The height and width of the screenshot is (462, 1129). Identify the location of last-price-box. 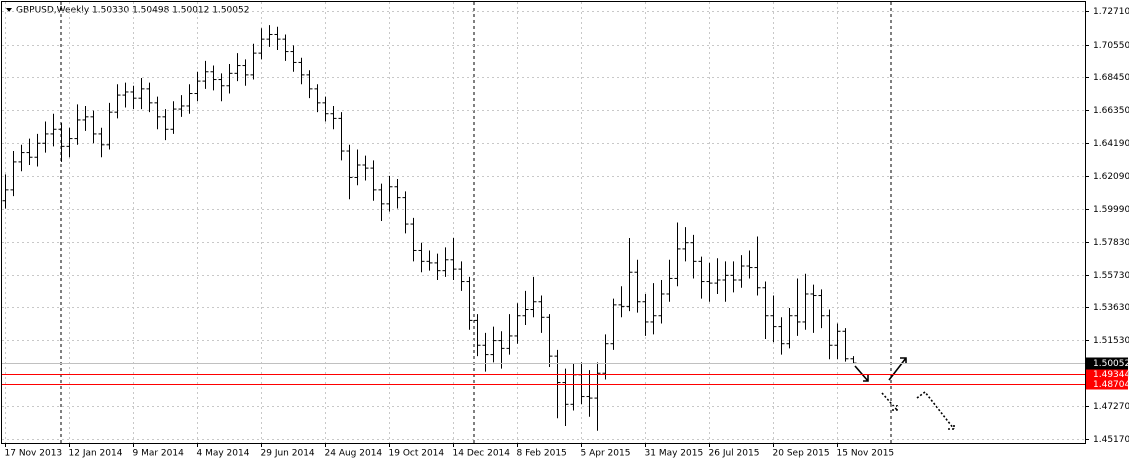
(1107, 363).